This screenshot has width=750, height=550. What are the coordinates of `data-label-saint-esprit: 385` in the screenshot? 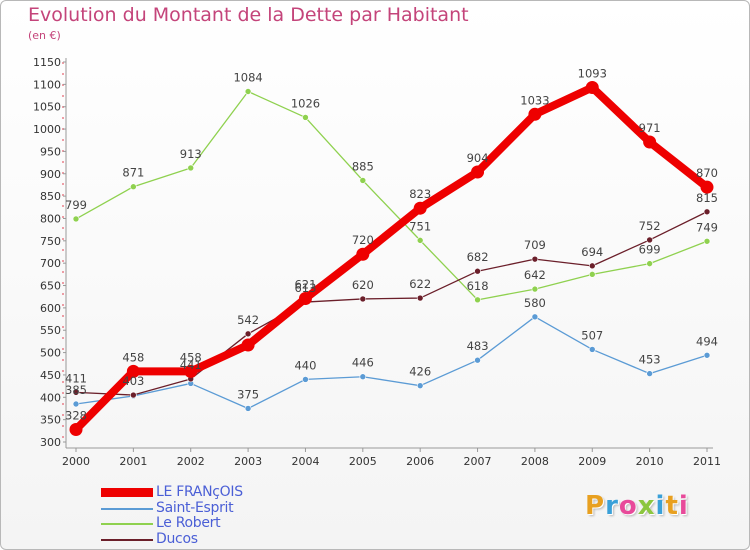 It's located at (76, 390).